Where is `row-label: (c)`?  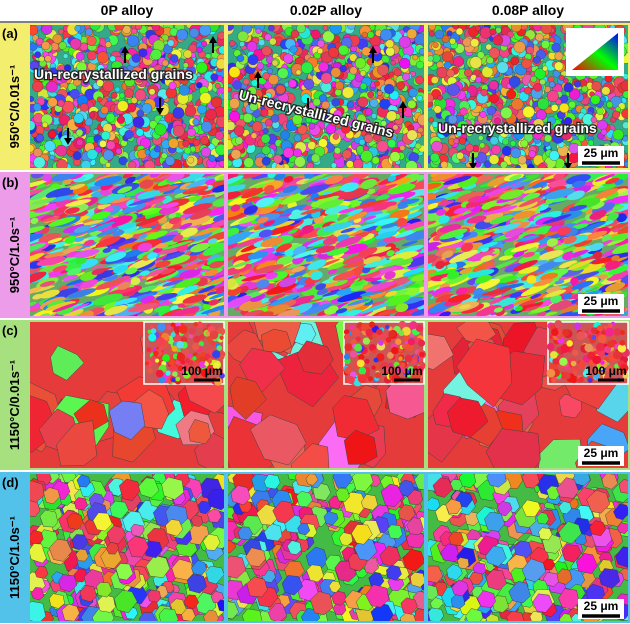
row-label: (c) is located at coordinates (10, 330).